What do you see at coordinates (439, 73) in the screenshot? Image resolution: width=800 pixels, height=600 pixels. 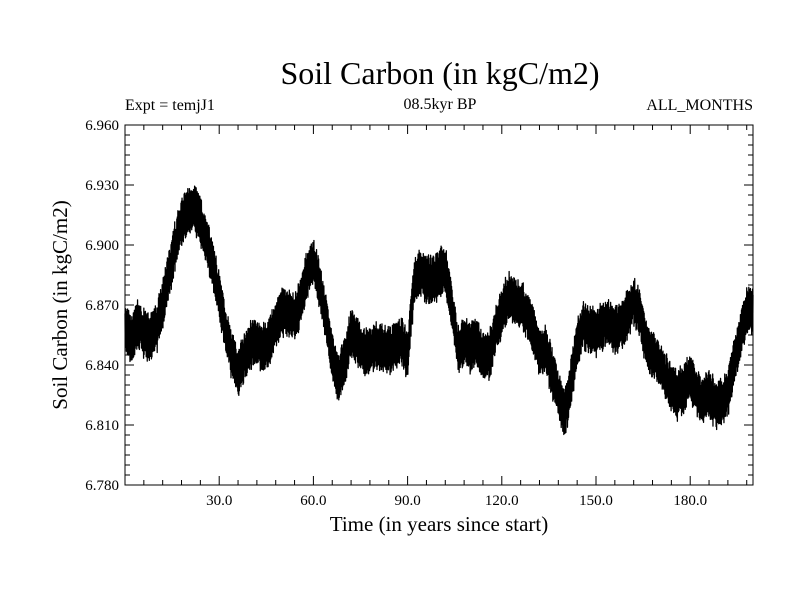 I see `chart-title: Soil Carbon (in kgC/m2)` at bounding box center [439, 73].